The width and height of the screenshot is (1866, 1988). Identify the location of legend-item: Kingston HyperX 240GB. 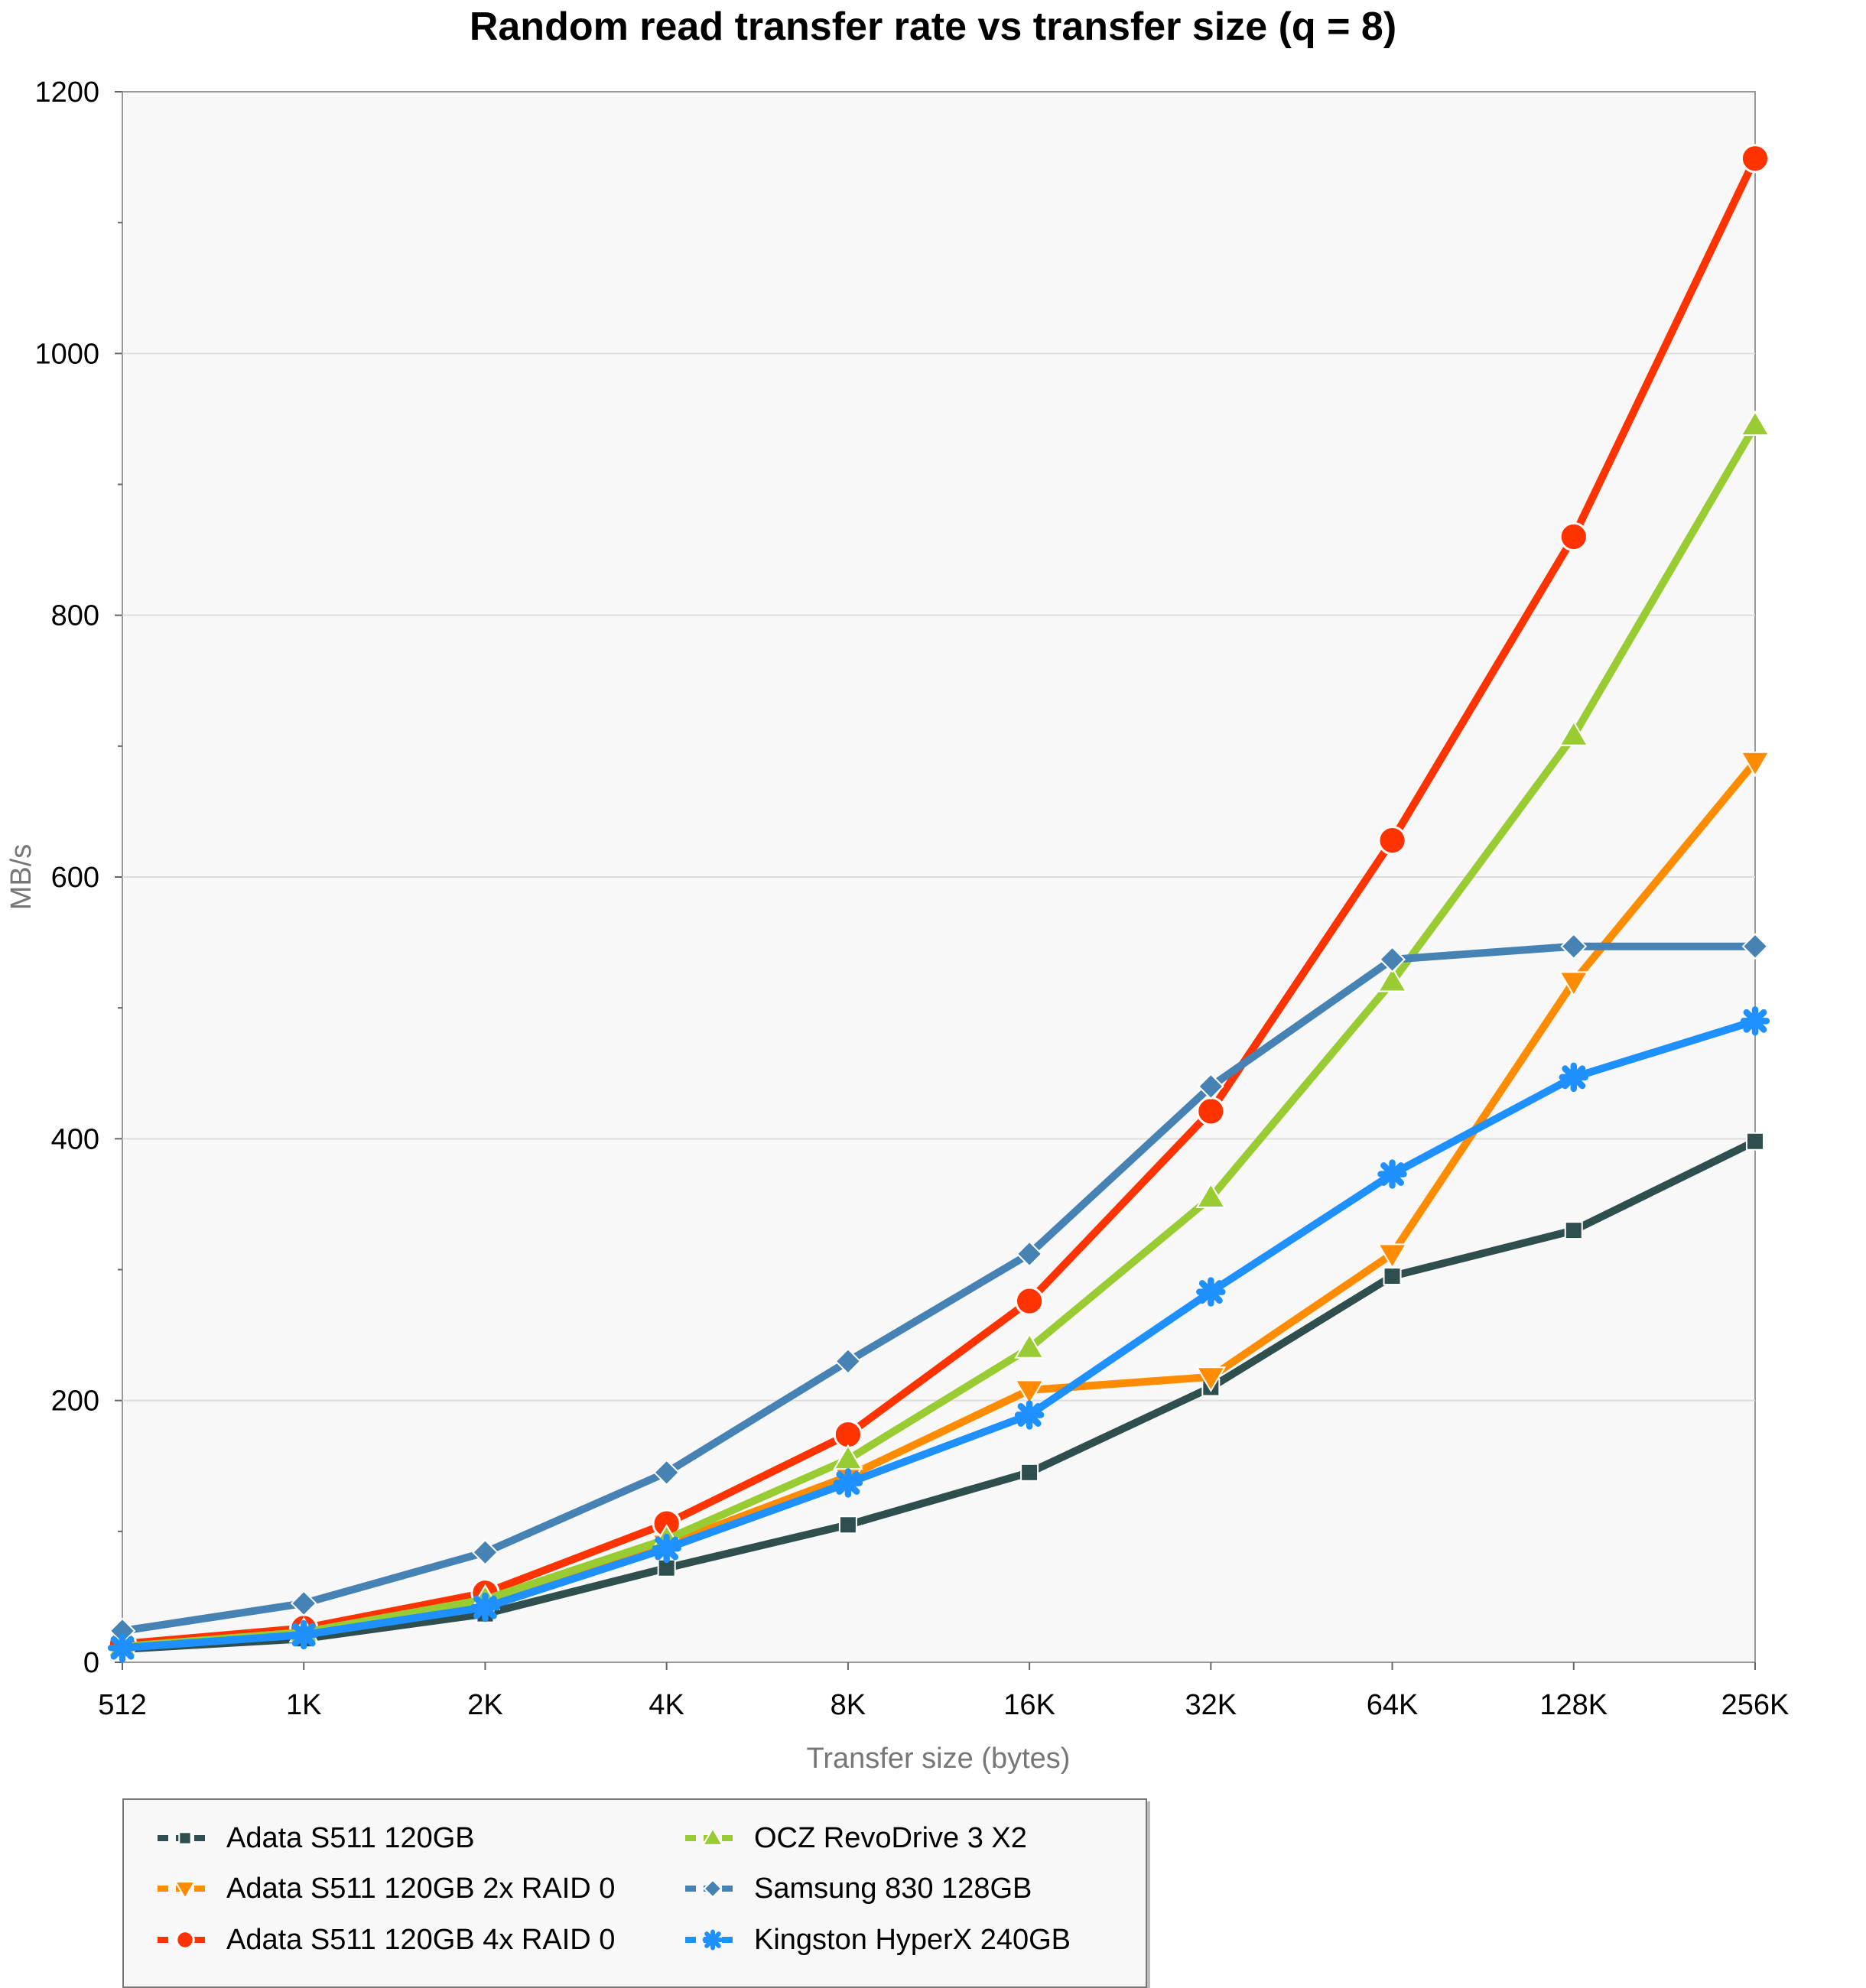
(876, 1940).